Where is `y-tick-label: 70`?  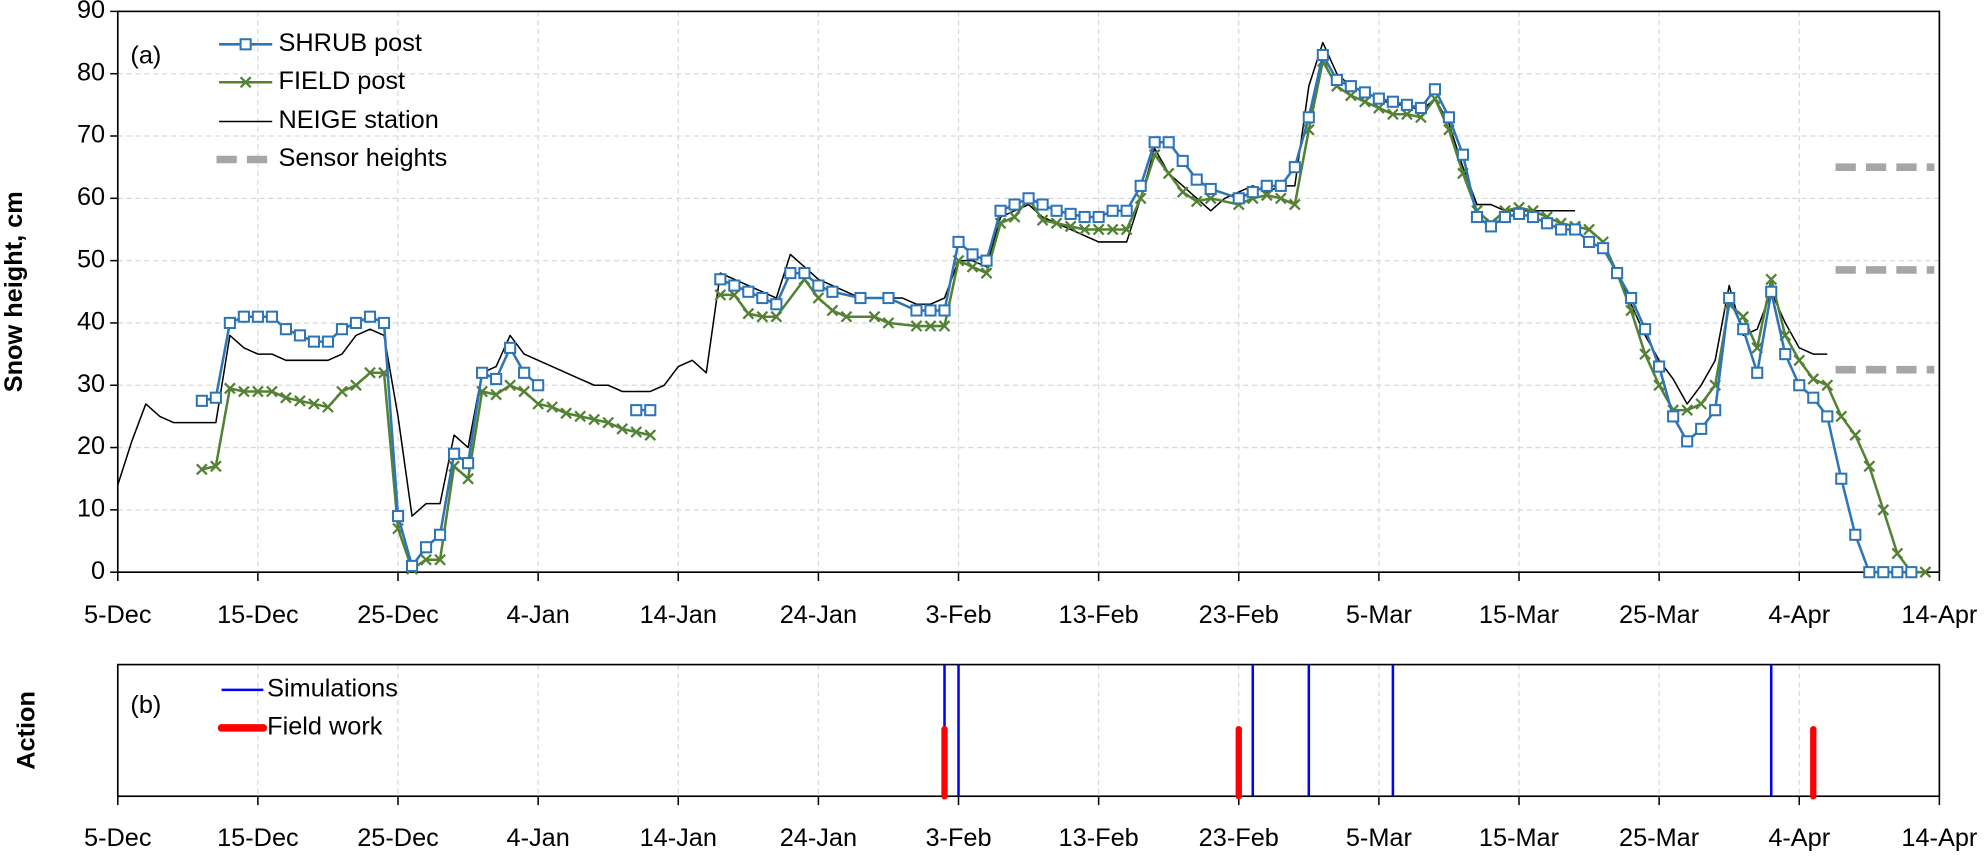 y-tick-label: 70 is located at coordinates (91, 135).